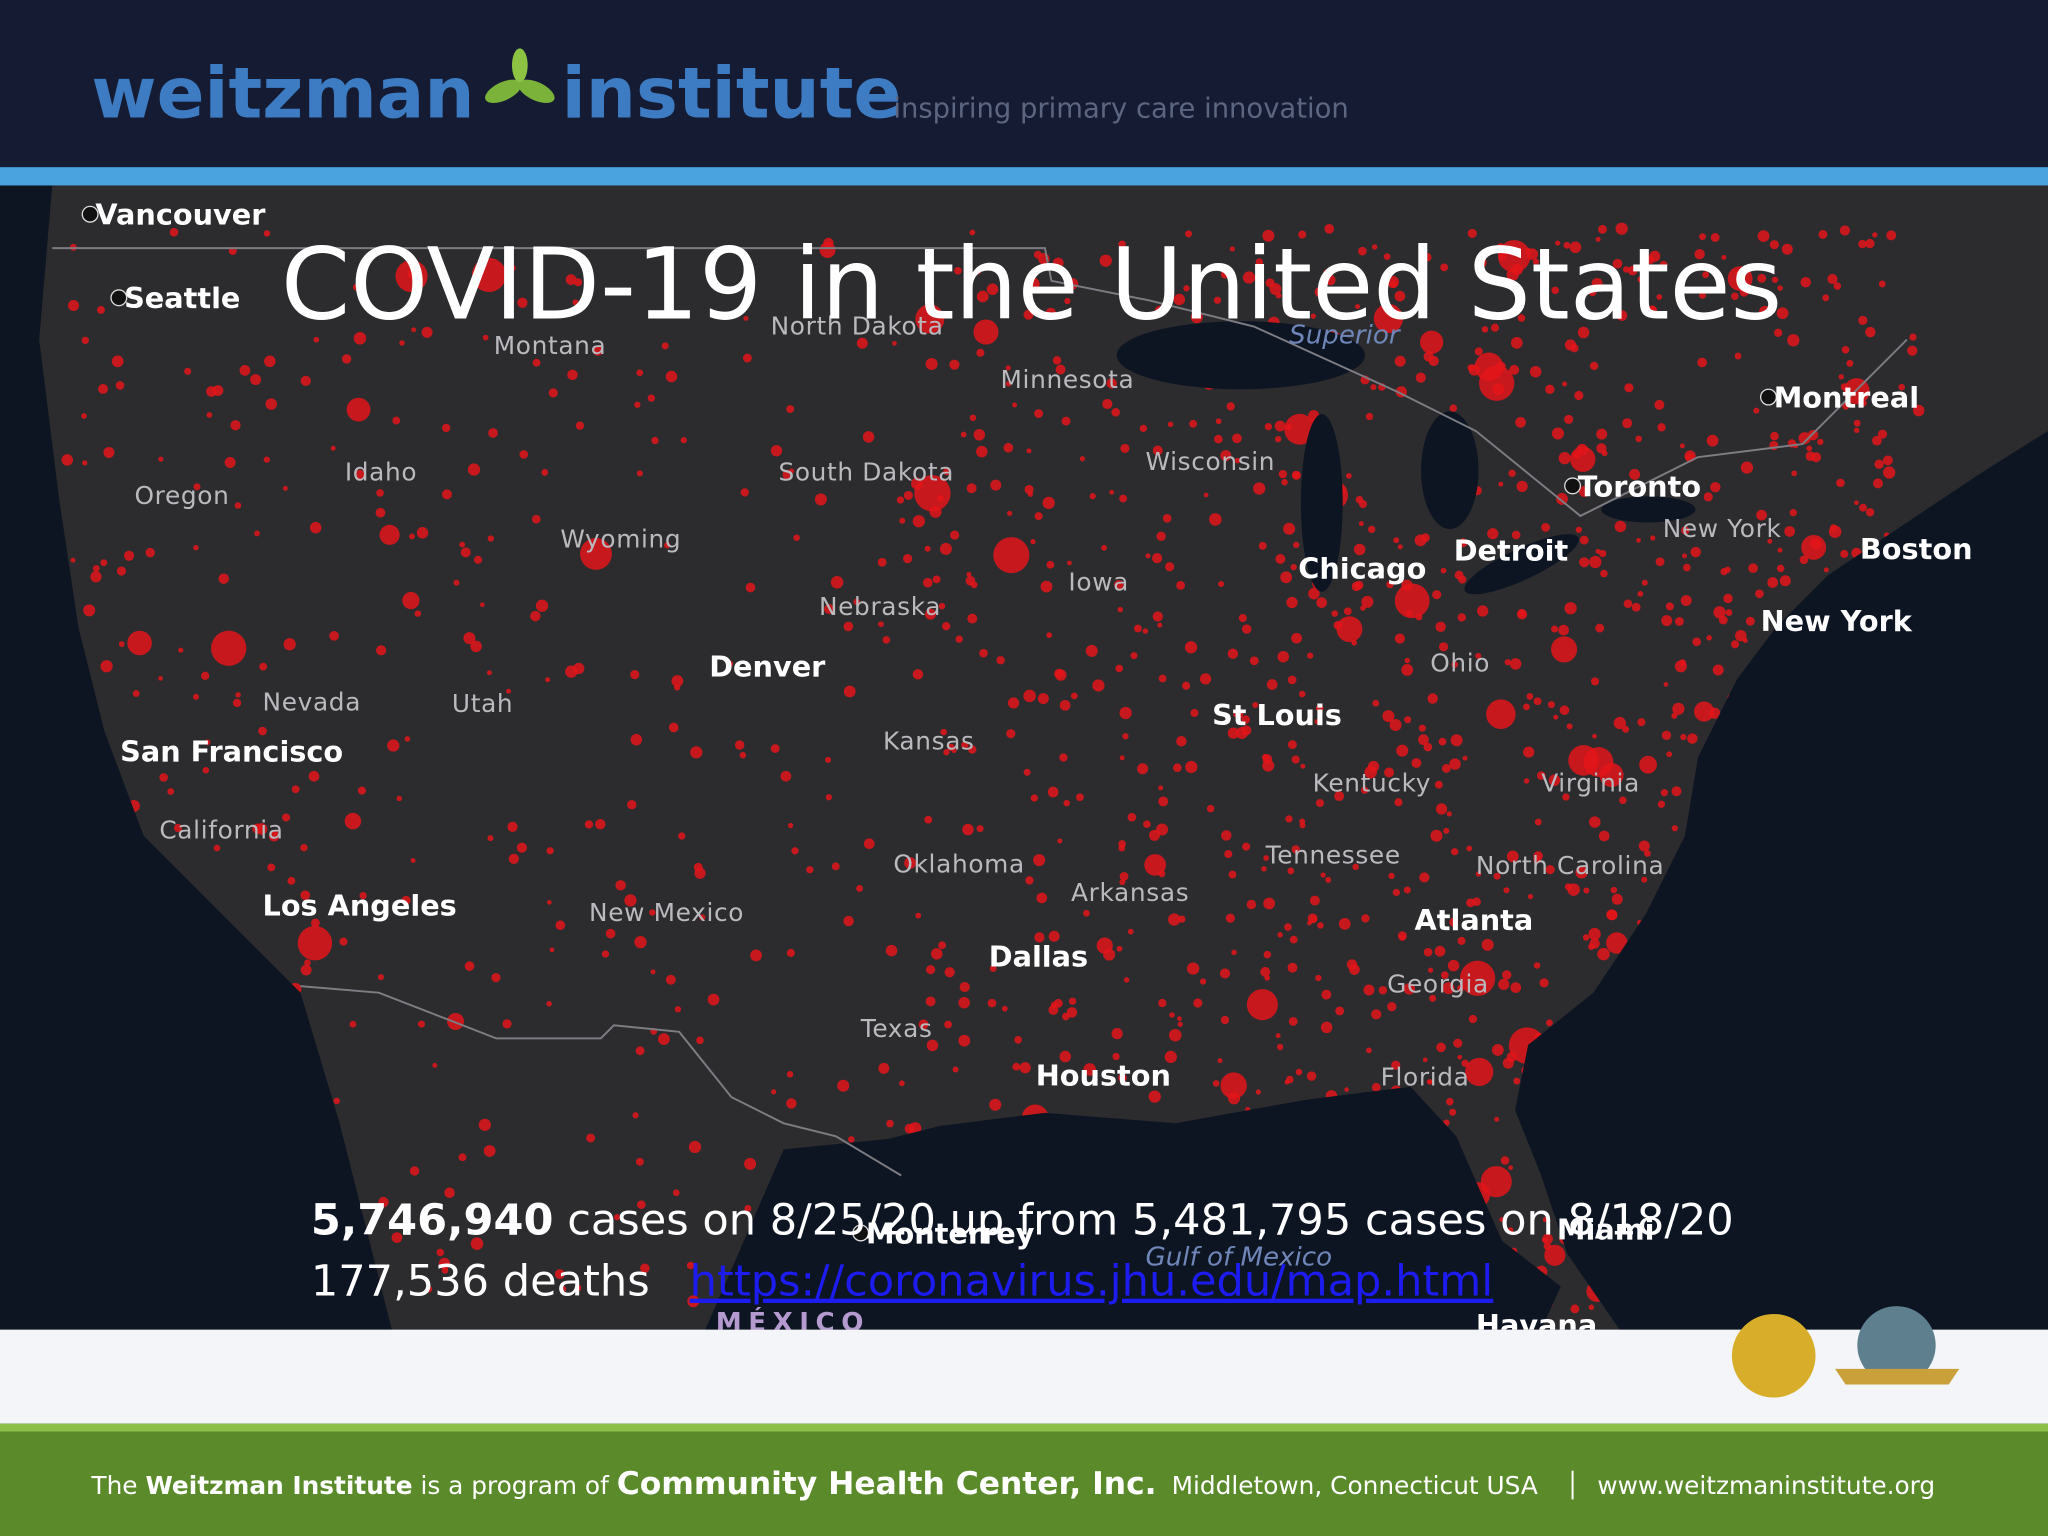 Image resolution: width=2048 pixels, height=1536 pixels. Describe the element at coordinates (1238, 1258) in the screenshot. I see `map-label: Gulf of Mexico` at that location.